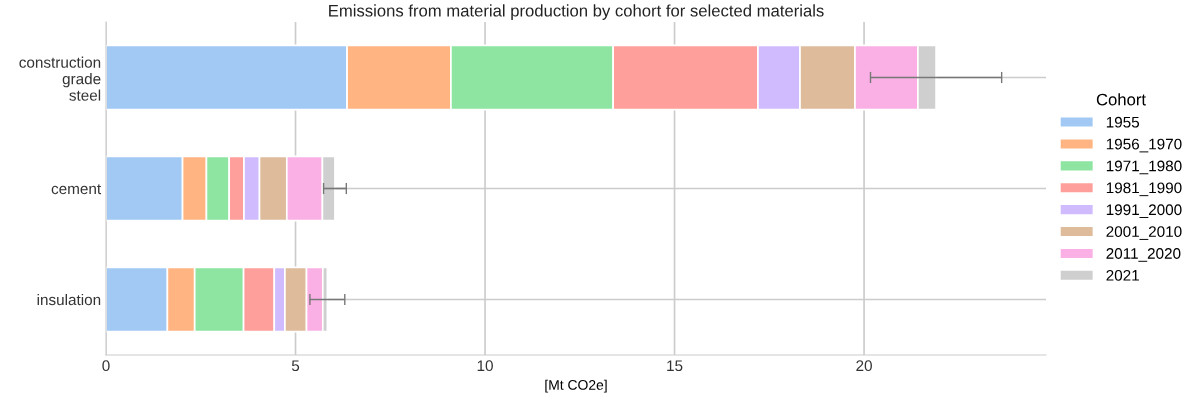  I want to click on x-axis-title: [Mt CO2e], so click(576, 386).